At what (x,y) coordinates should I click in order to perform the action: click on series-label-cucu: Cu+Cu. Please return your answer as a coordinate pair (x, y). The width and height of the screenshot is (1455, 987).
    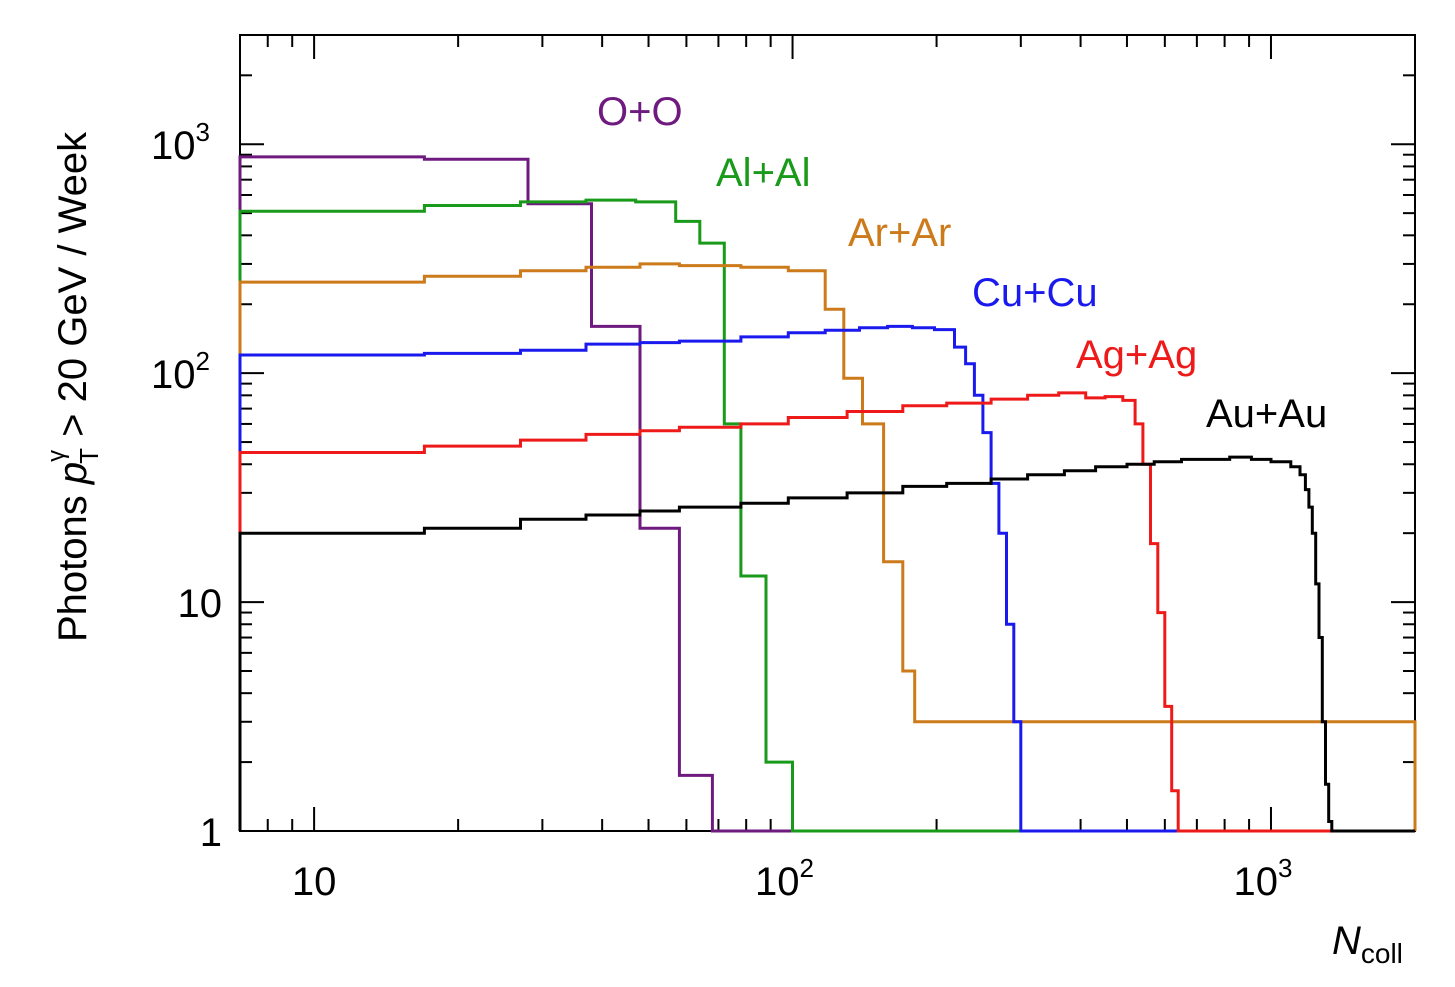
    Looking at the image, I should click on (1035, 293).